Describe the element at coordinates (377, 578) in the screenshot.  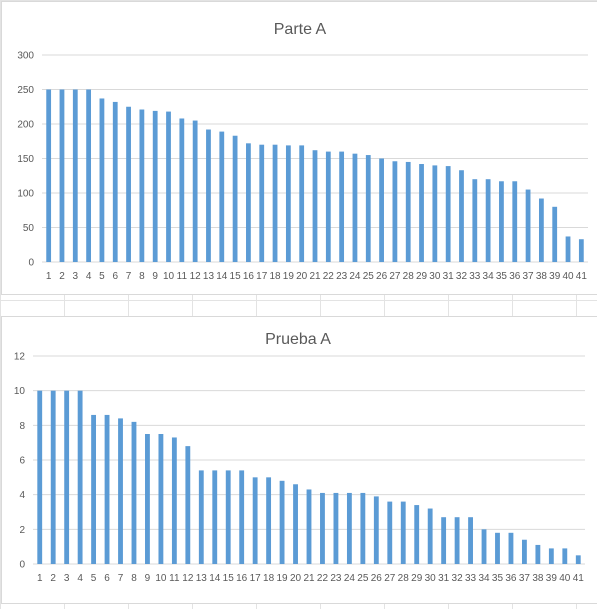
I see `x-tick-label: 26` at that location.